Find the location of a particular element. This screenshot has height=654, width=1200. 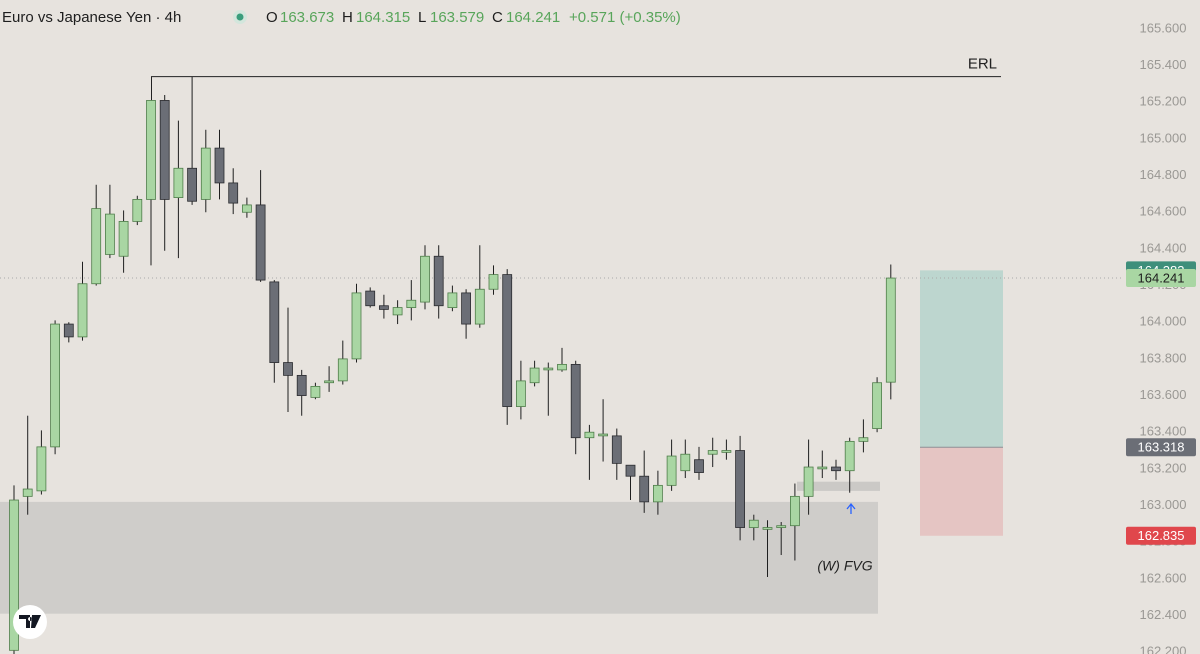

y-tick-label: 164.400 is located at coordinates (1163, 247).